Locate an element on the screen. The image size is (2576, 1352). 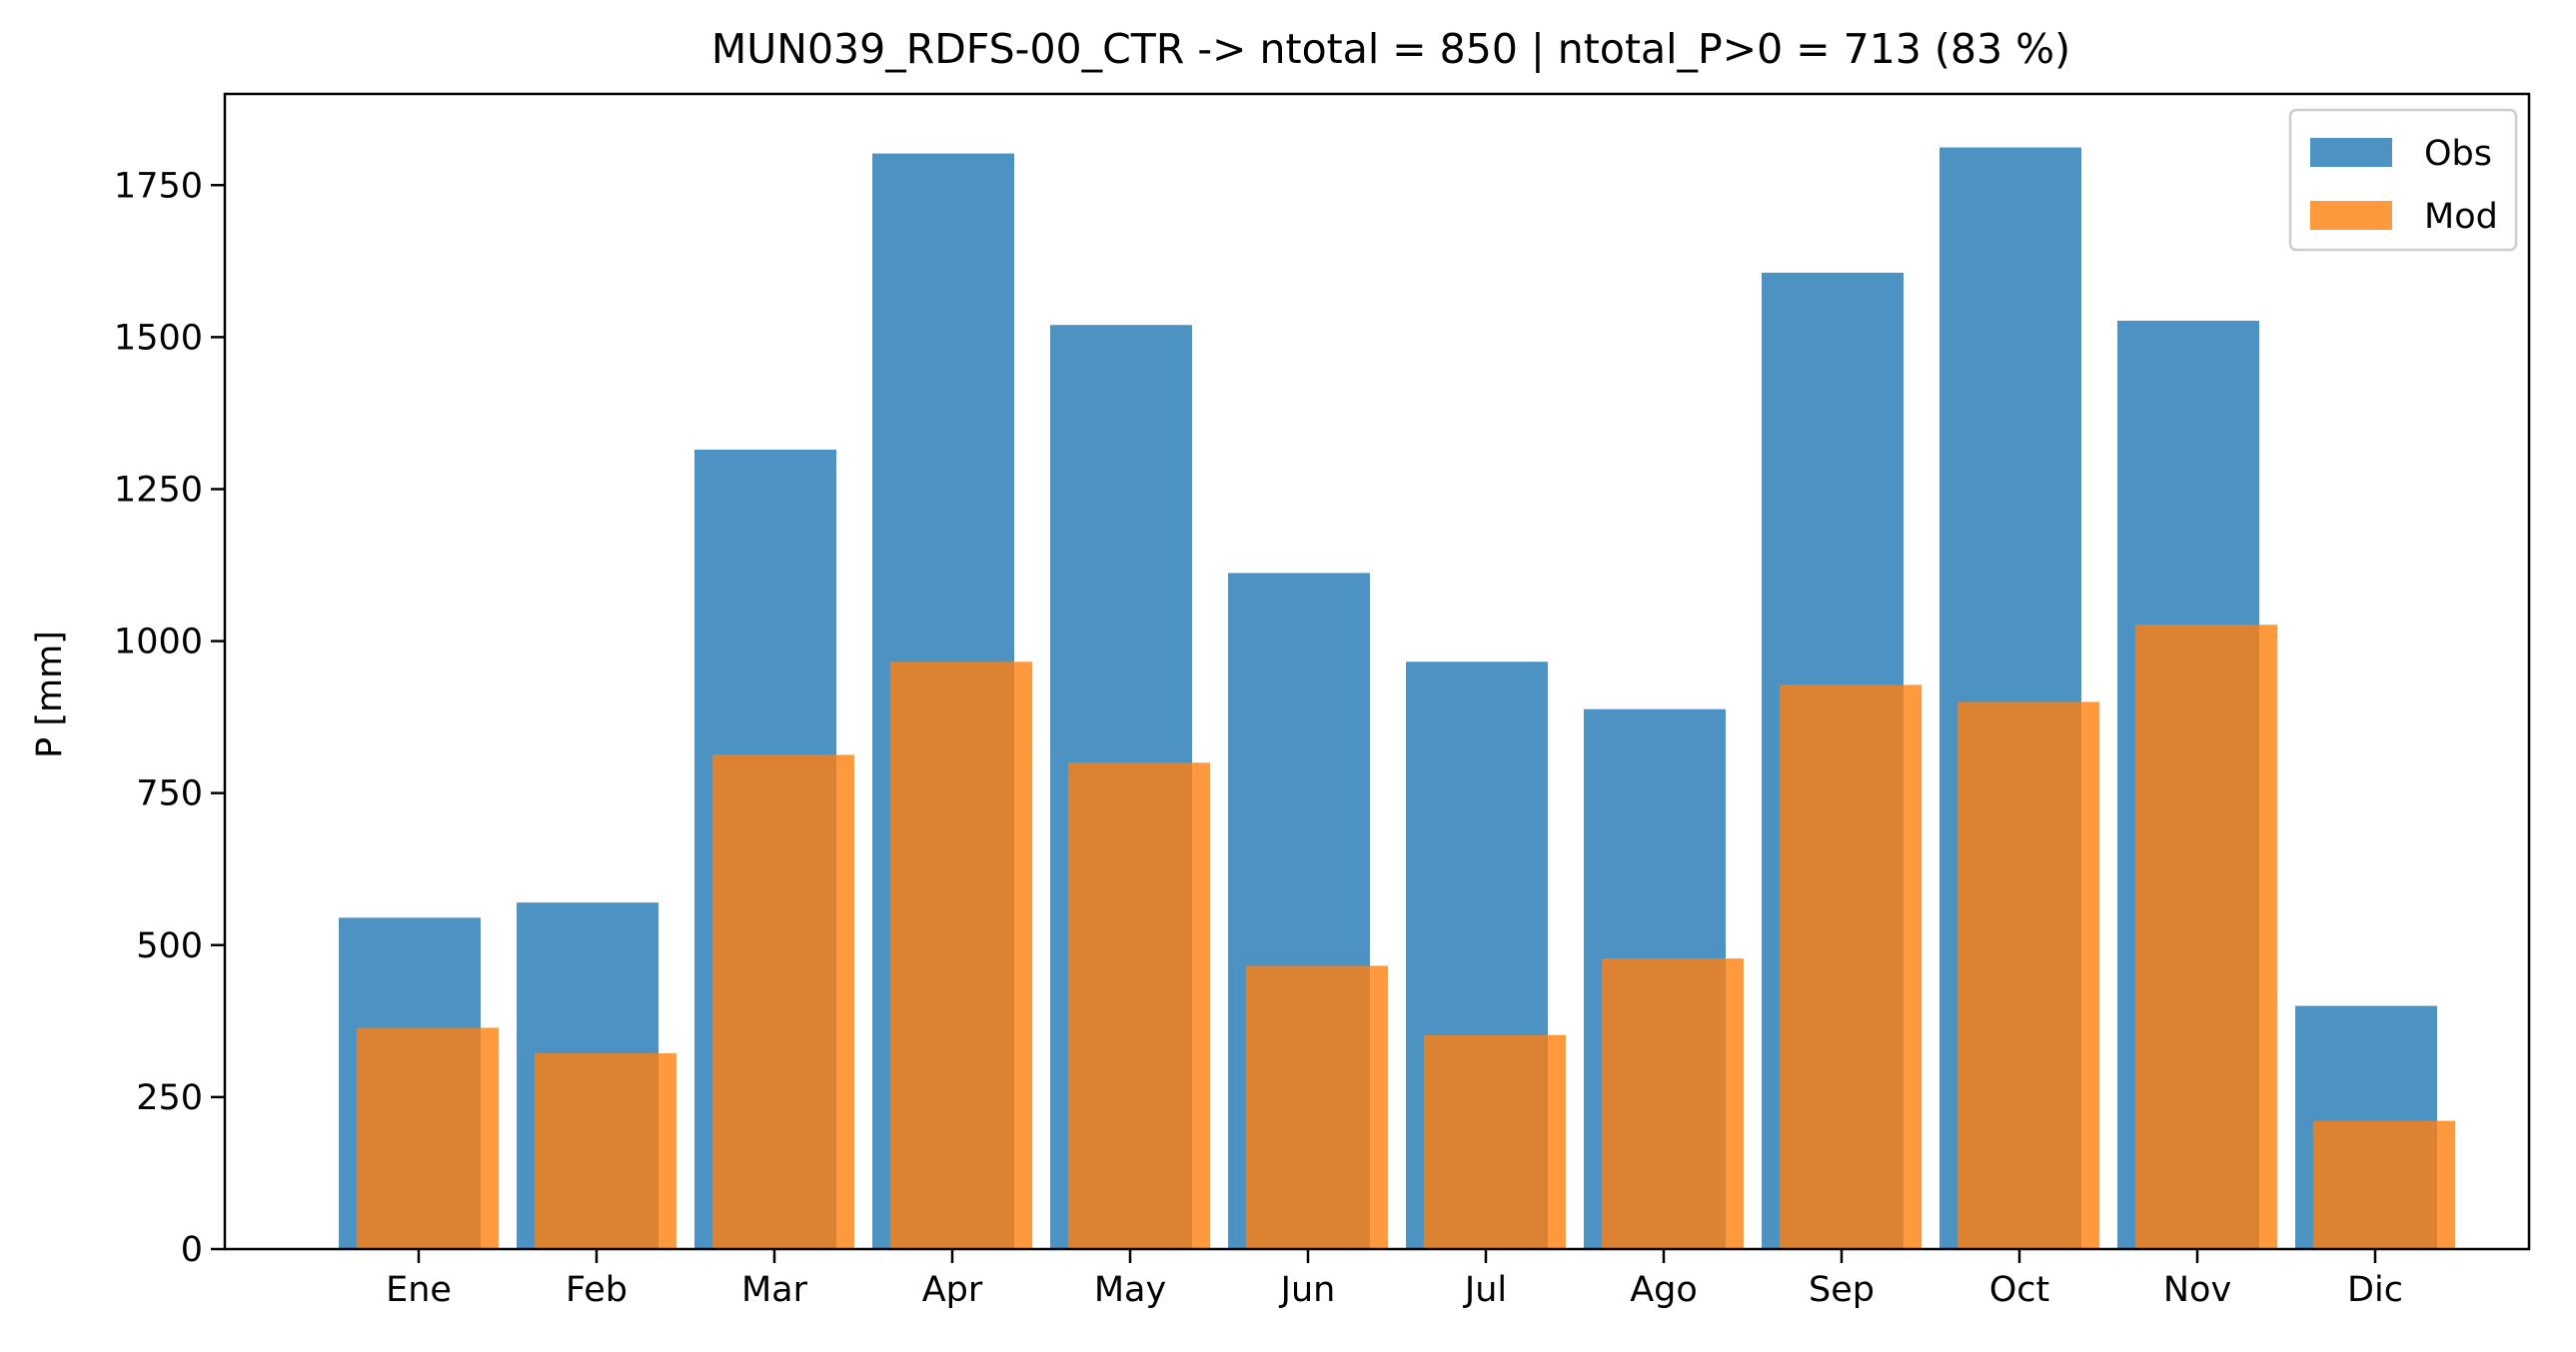
legend-swatch-mod is located at coordinates (2351, 215).